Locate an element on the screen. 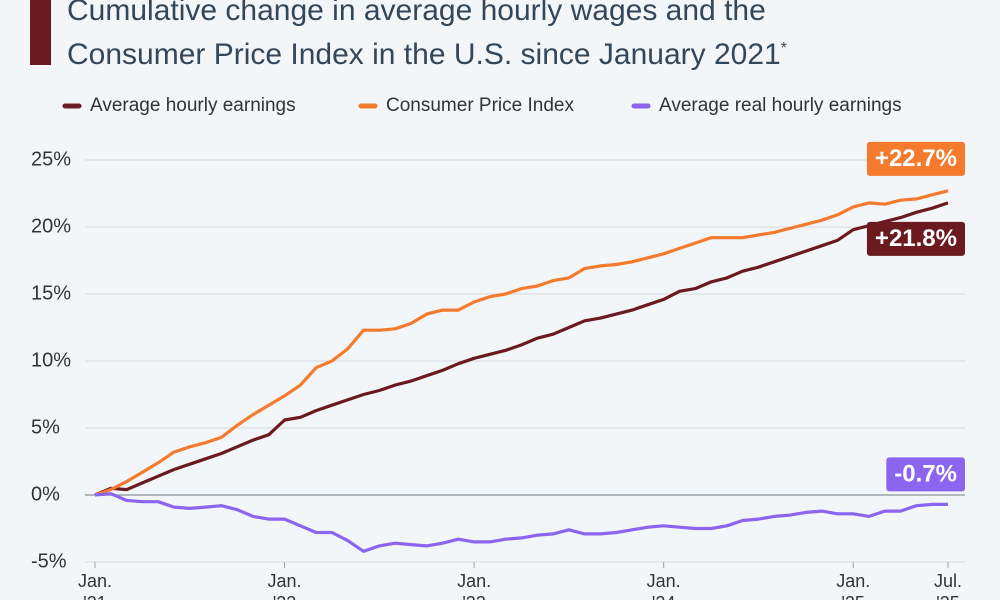 The width and height of the screenshot is (1000, 600). x-tick-label: Jul. '25 is located at coordinates (948, 585).